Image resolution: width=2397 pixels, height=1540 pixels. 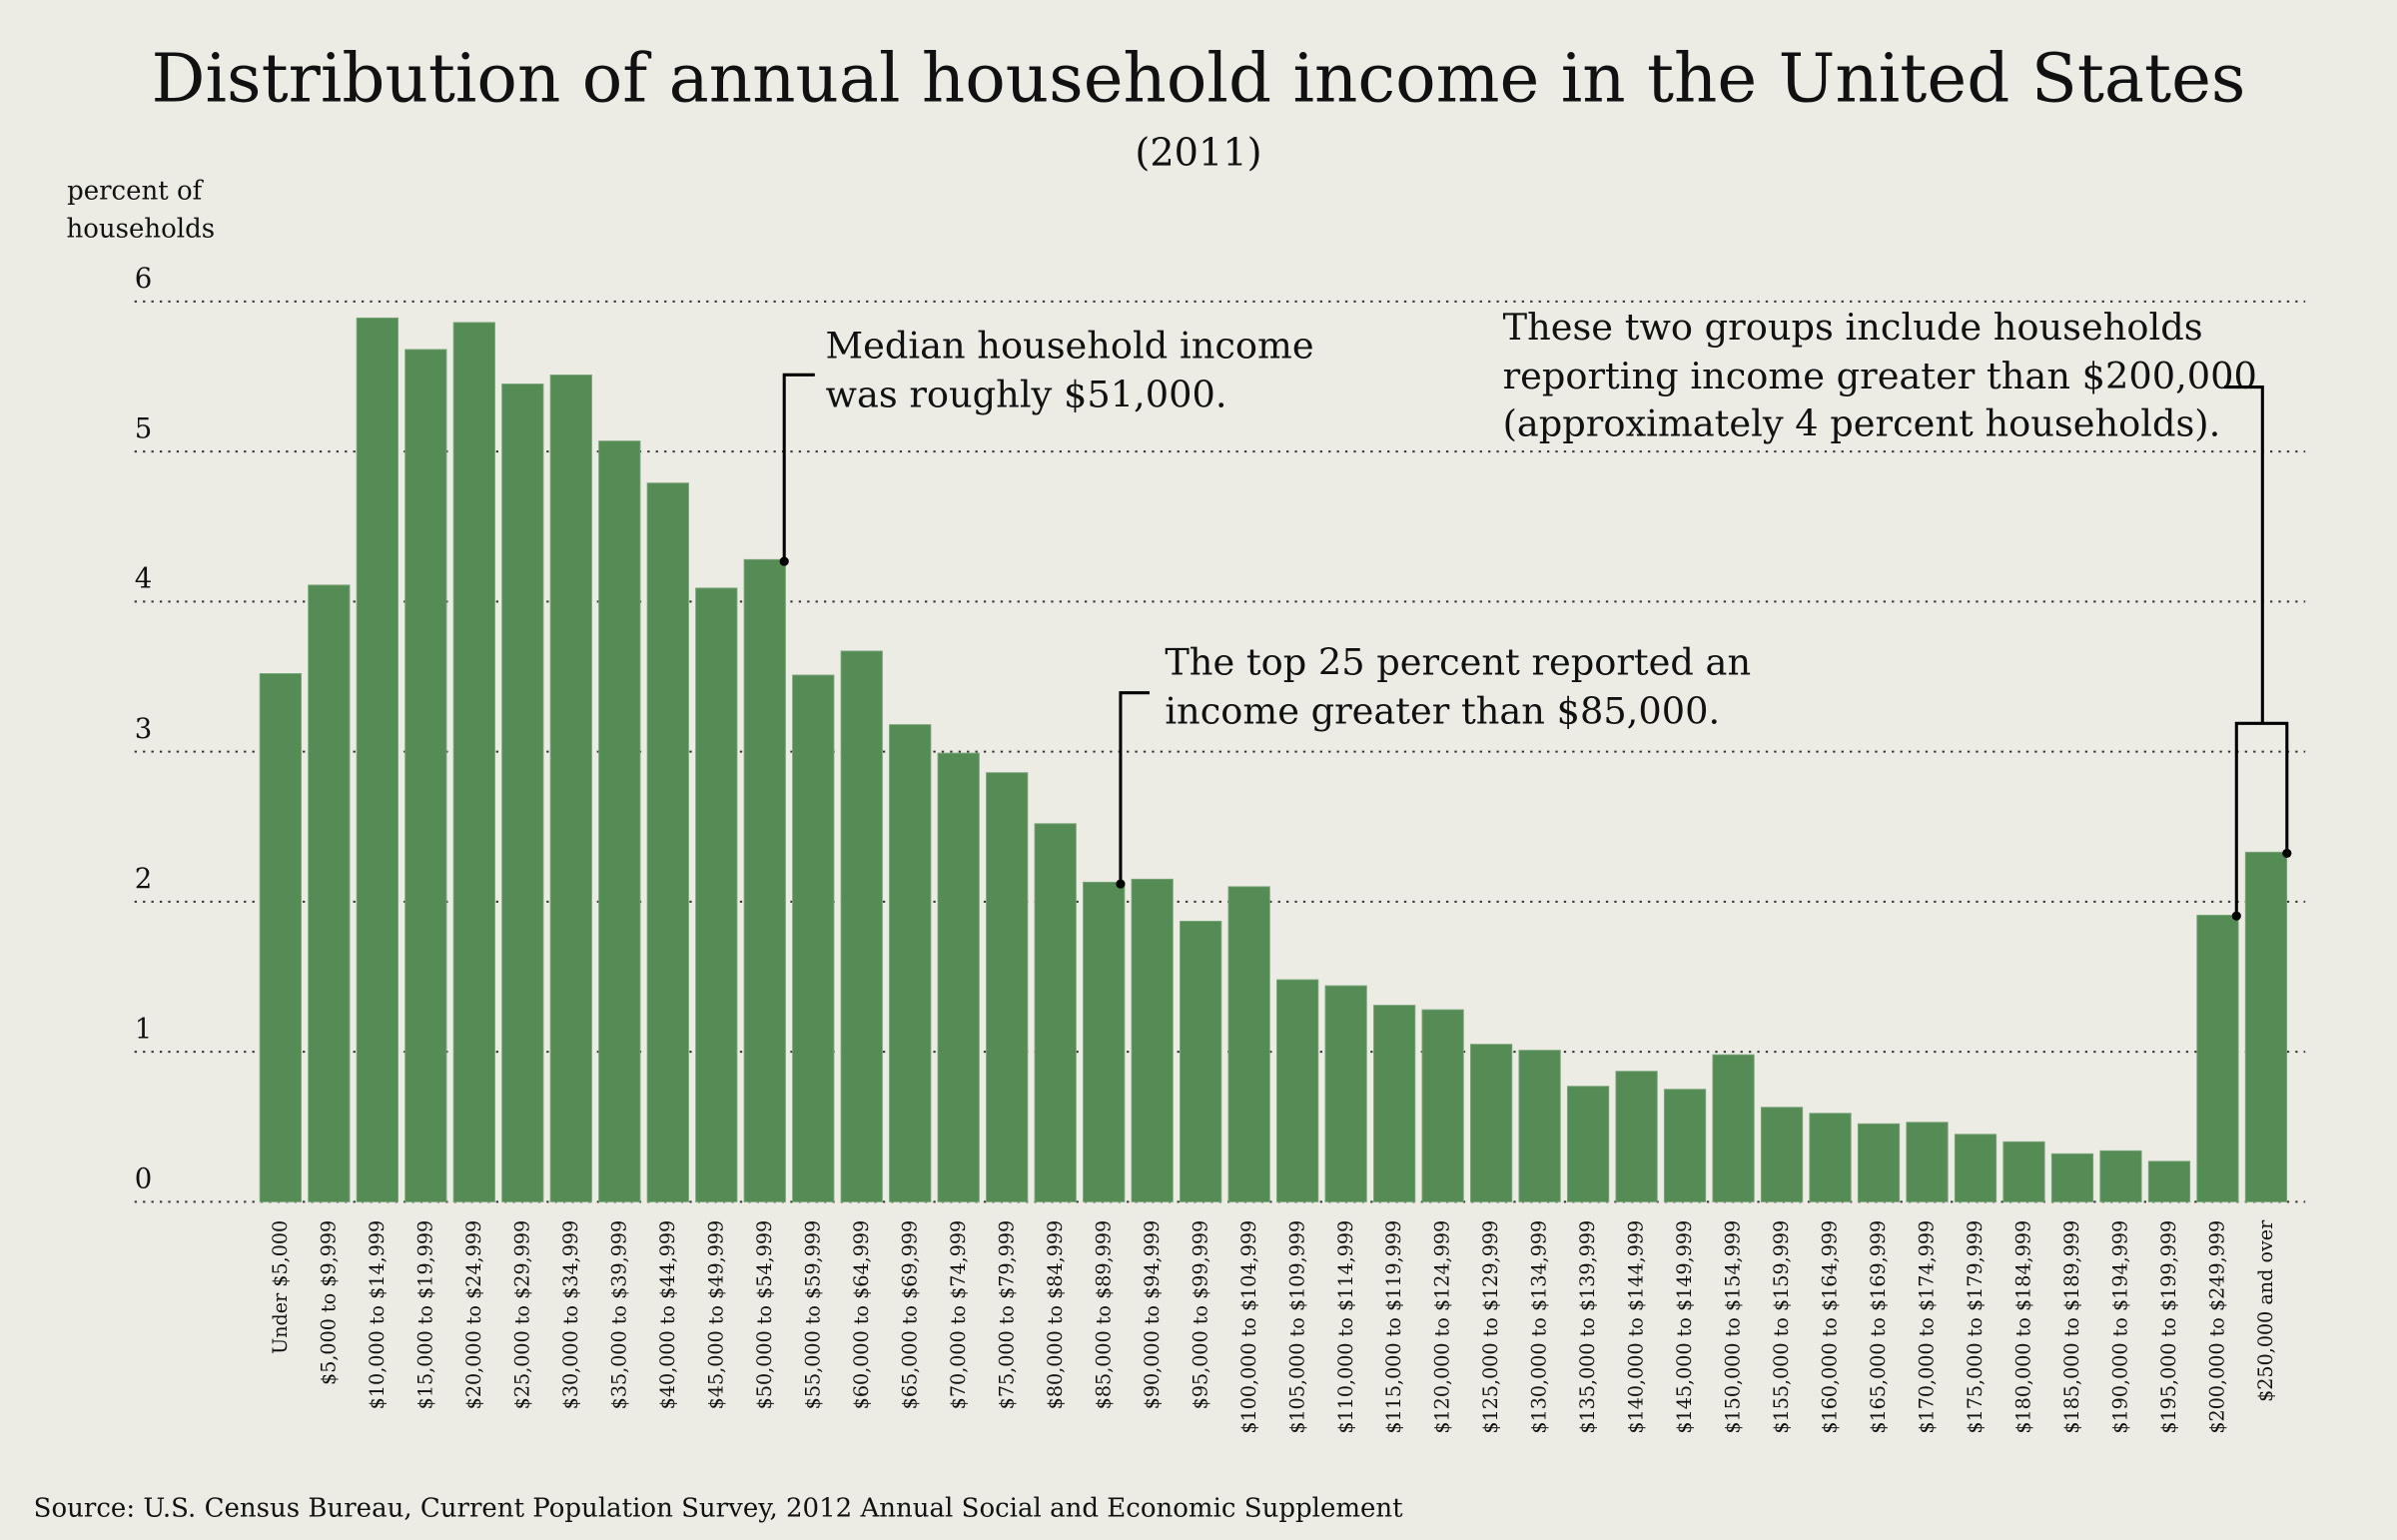 What do you see at coordinates (2265, 1311) in the screenshot?
I see `x-tick-label: $250,000 and over` at bounding box center [2265, 1311].